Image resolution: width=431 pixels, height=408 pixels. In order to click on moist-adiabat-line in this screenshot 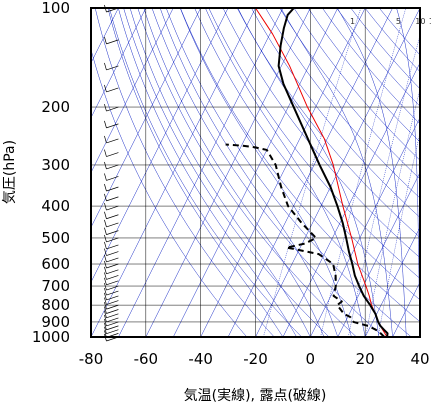, I will do `click(372, 172)`.